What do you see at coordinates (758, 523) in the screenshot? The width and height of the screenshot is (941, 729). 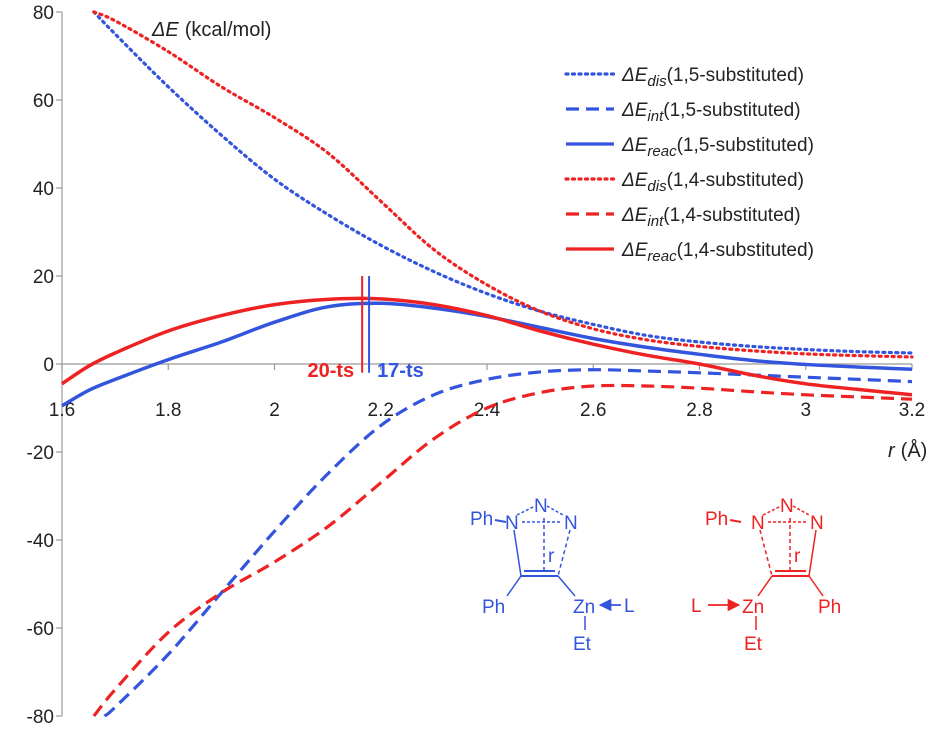 I see `mol-red-n1: N` at bounding box center [758, 523].